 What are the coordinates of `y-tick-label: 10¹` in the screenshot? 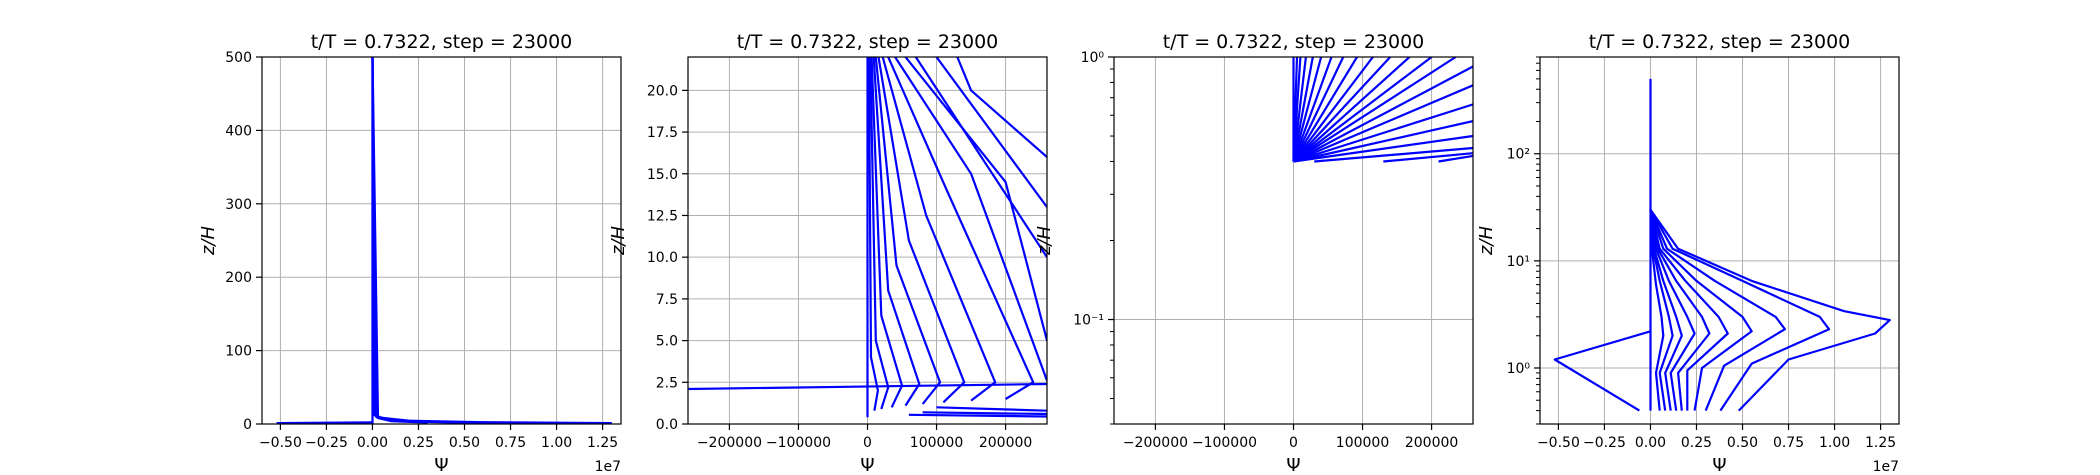 It's located at (1518, 262).